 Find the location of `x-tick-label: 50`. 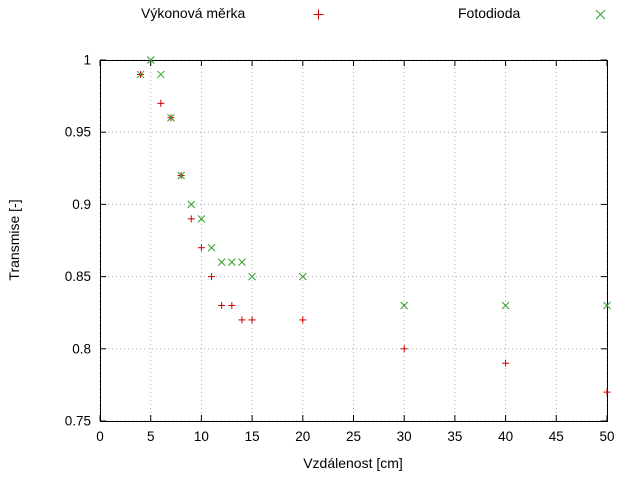

x-tick-label: 50 is located at coordinates (606, 436).